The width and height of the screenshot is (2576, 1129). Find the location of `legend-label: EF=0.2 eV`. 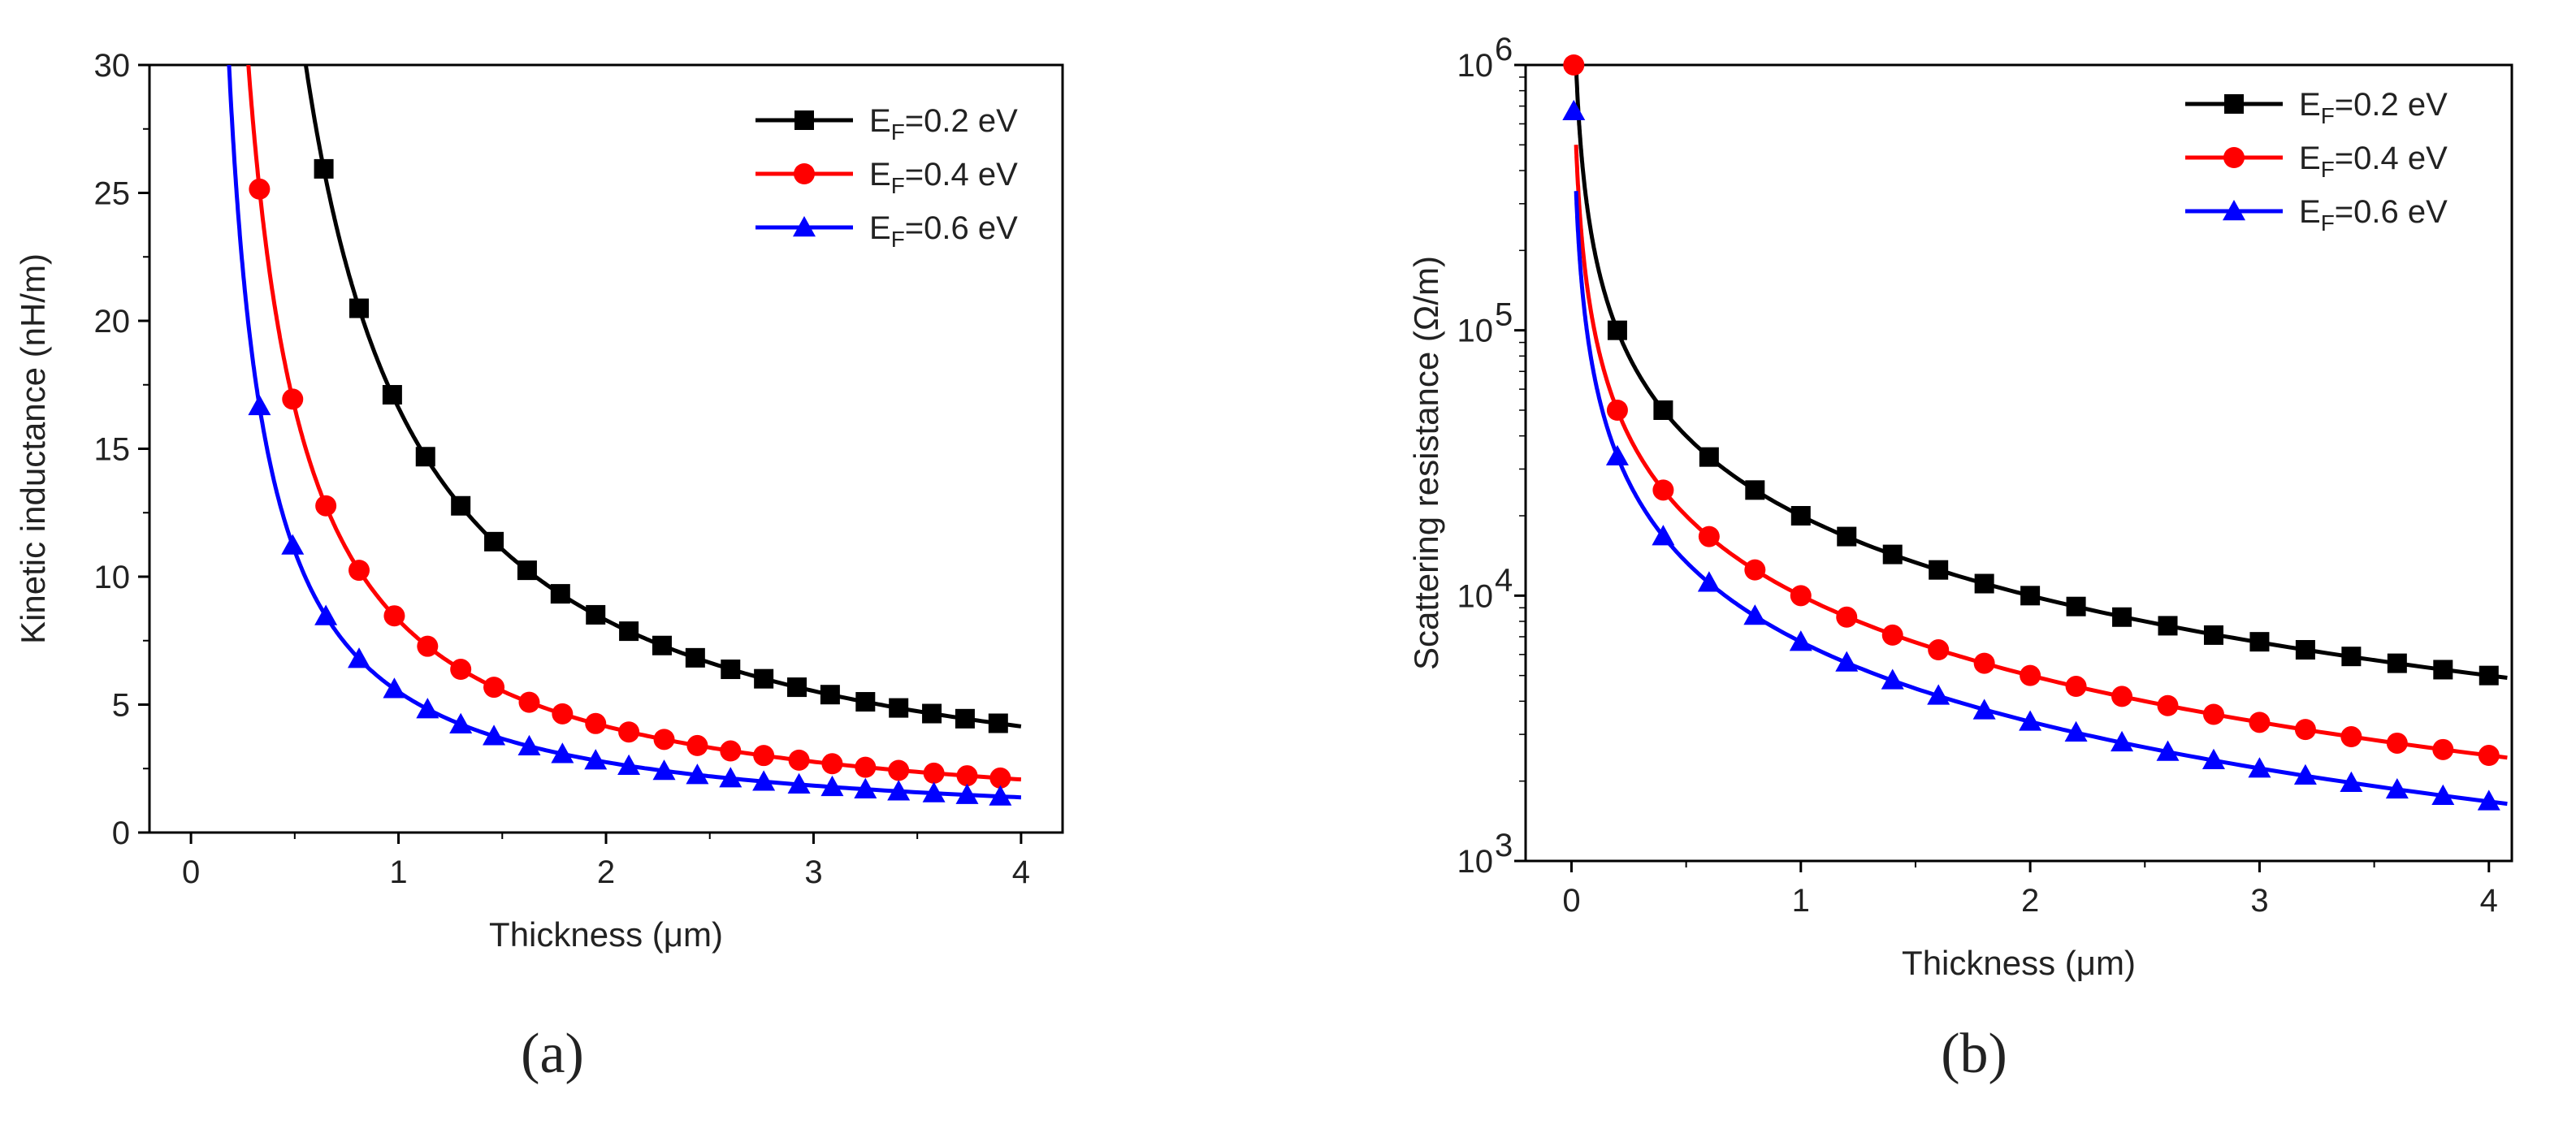

legend-label: EF=0.2 eV is located at coordinates (2373, 107).